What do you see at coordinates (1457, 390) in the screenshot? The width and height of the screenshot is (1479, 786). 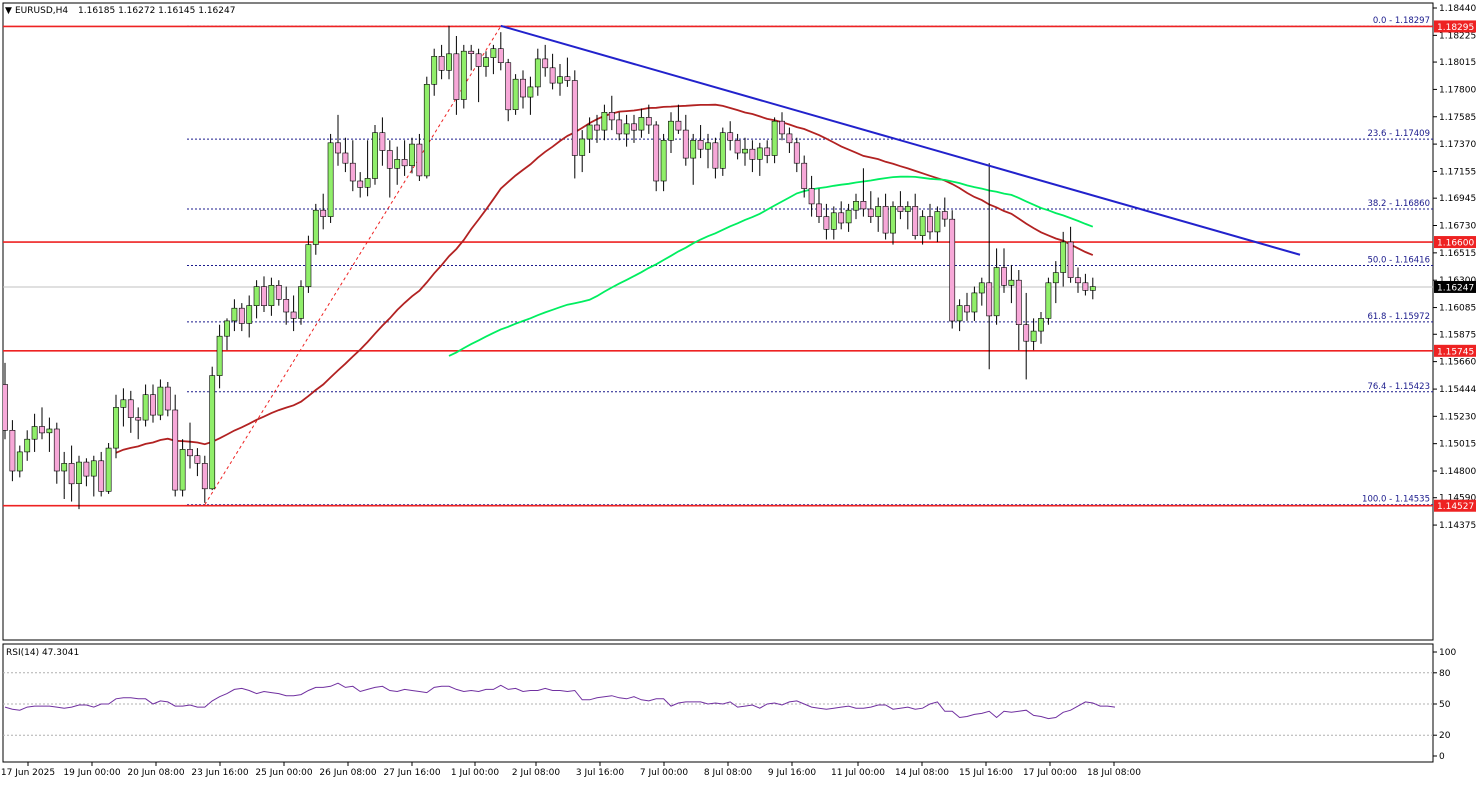 I see `price-tick-label: 1.15444` at bounding box center [1457, 390].